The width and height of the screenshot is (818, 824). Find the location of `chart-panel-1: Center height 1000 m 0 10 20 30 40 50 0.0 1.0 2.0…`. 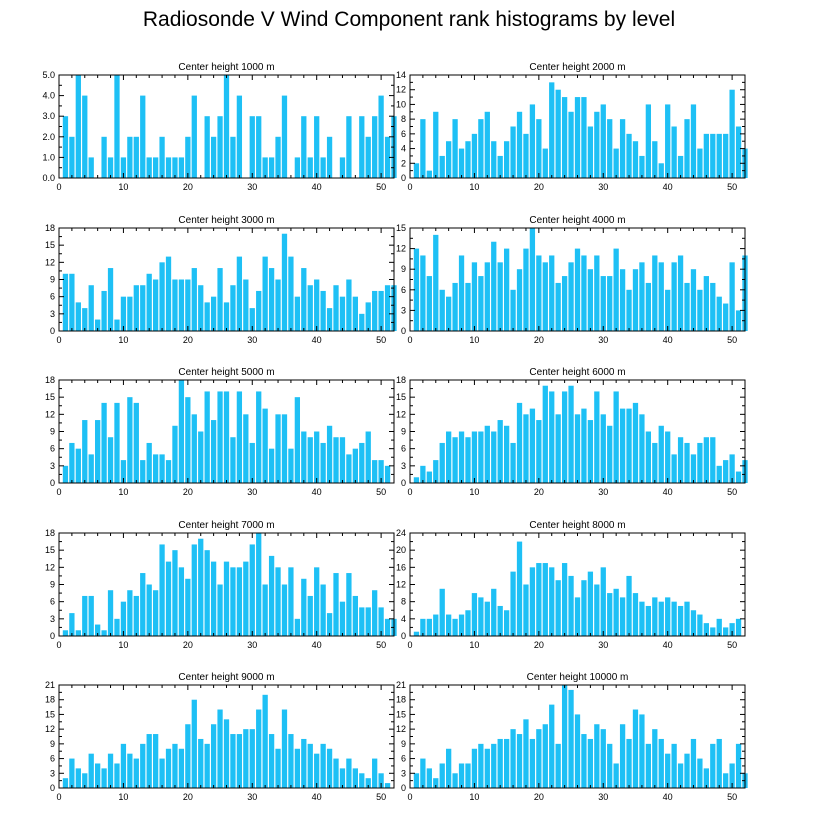

chart-panel-1: Center height 1000 m 0 10 20 30 40 50 0.0 1.0 2.0… is located at coordinates (219, 127).